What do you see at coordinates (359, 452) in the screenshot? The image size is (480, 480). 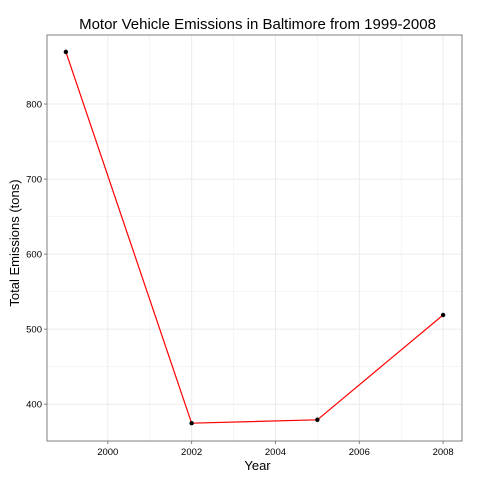 I see `x-tick-label: 2006` at bounding box center [359, 452].